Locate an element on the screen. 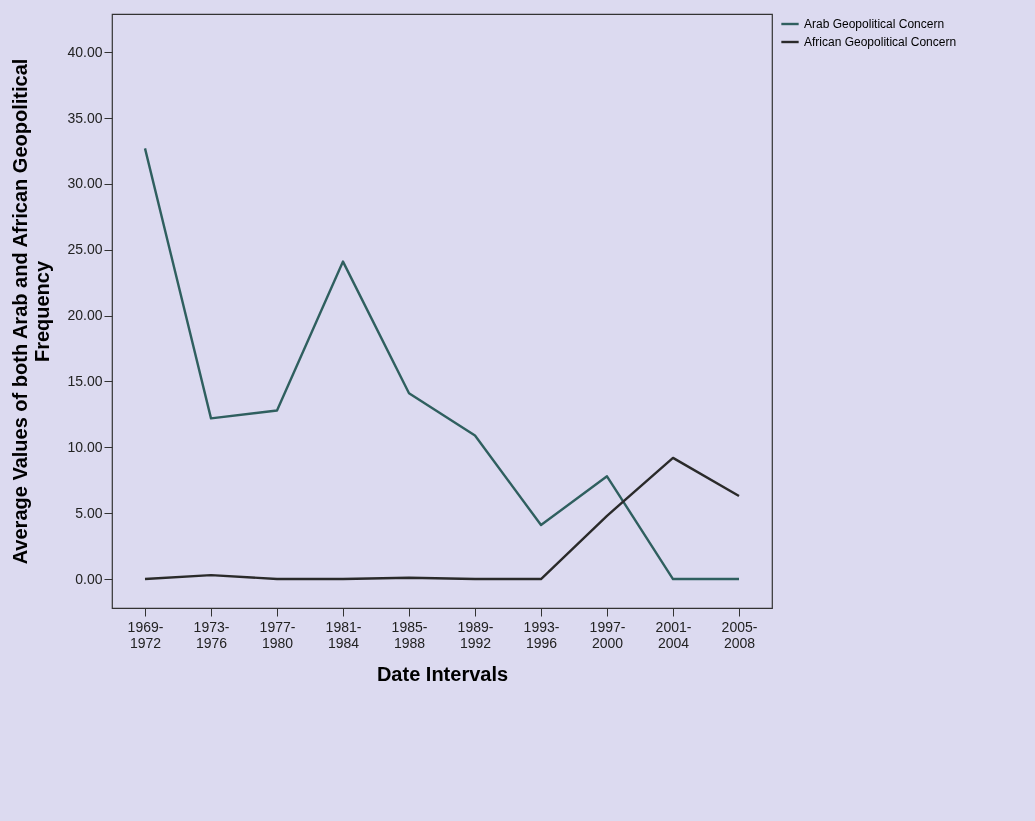  x-tick-label: 1993-1996 is located at coordinates (541, 634).